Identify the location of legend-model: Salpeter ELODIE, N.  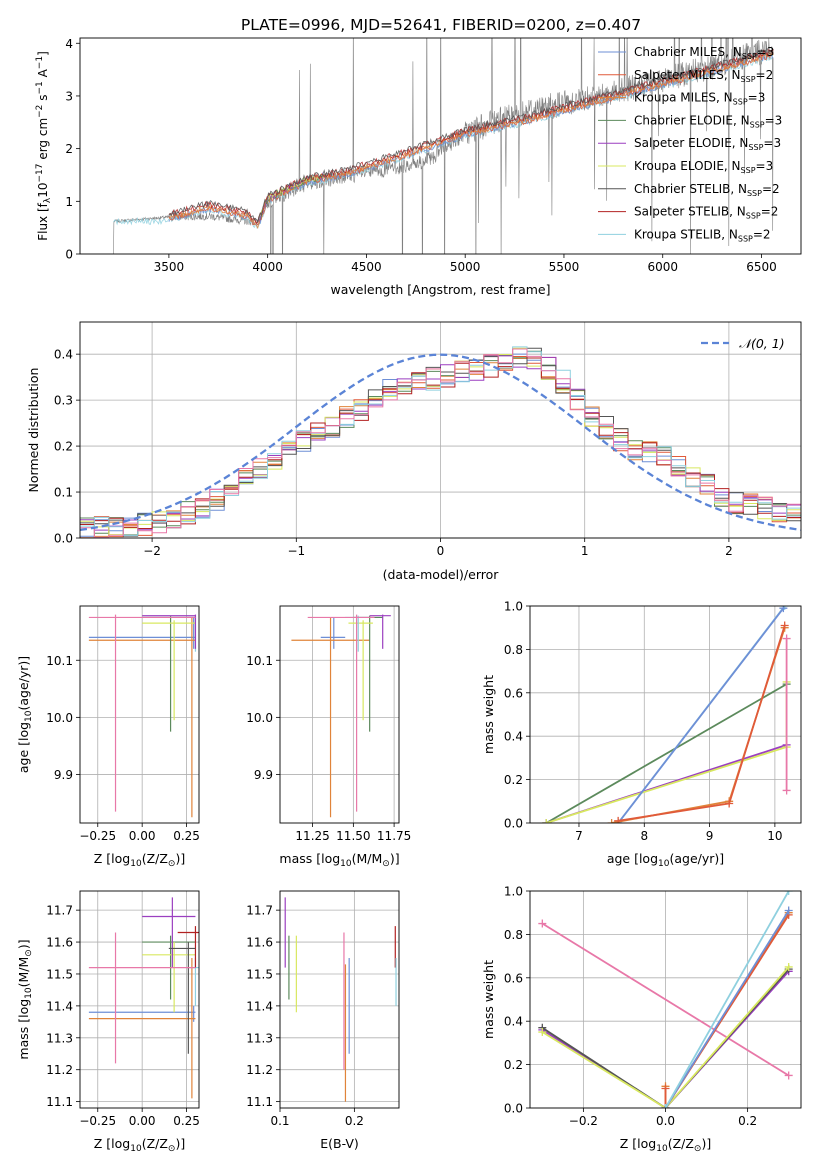
(691, 143).